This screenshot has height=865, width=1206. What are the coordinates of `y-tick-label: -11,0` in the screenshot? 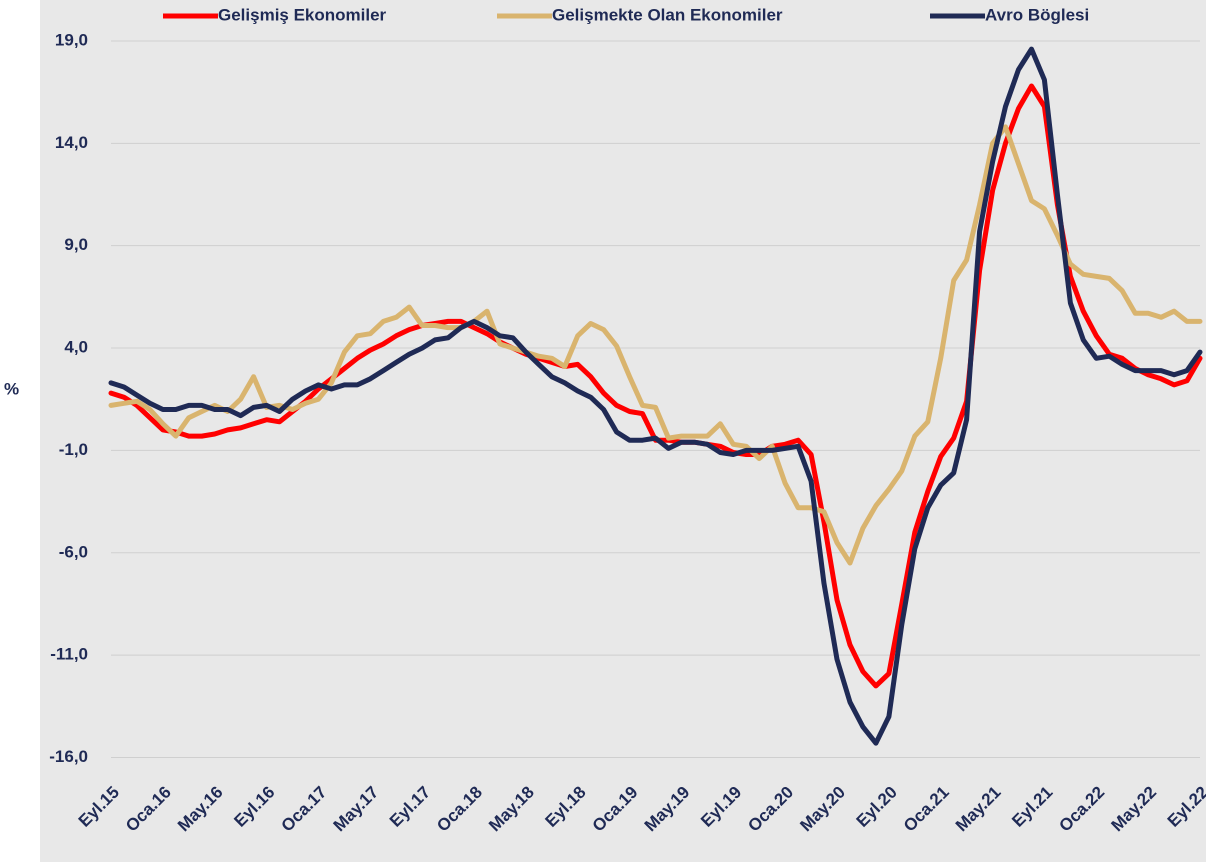 It's located at (69, 654).